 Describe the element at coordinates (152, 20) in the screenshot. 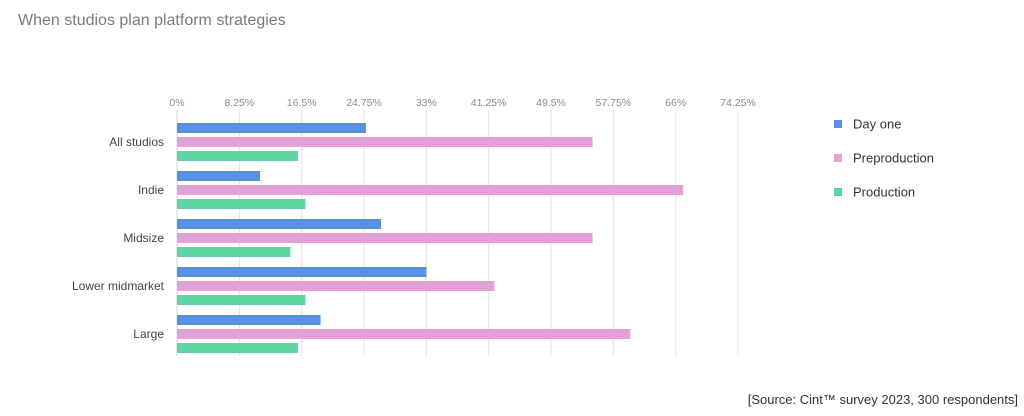

I see `chart-title: When studios plan platform strategies` at that location.